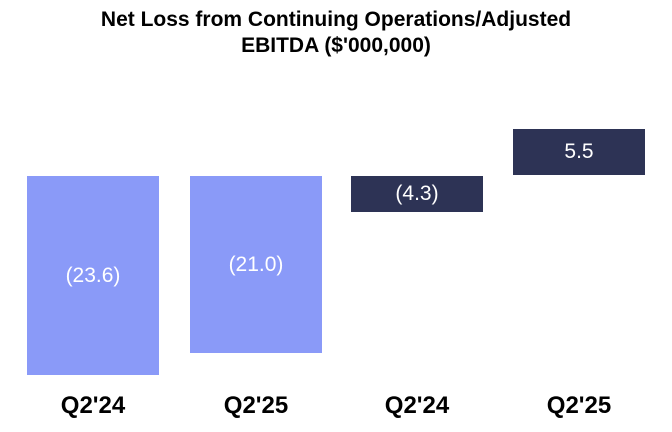 The image size is (672, 432). Describe the element at coordinates (336, 45) in the screenshot. I see `chart-title-line-2: EBITDA ($'000,000)` at that location.